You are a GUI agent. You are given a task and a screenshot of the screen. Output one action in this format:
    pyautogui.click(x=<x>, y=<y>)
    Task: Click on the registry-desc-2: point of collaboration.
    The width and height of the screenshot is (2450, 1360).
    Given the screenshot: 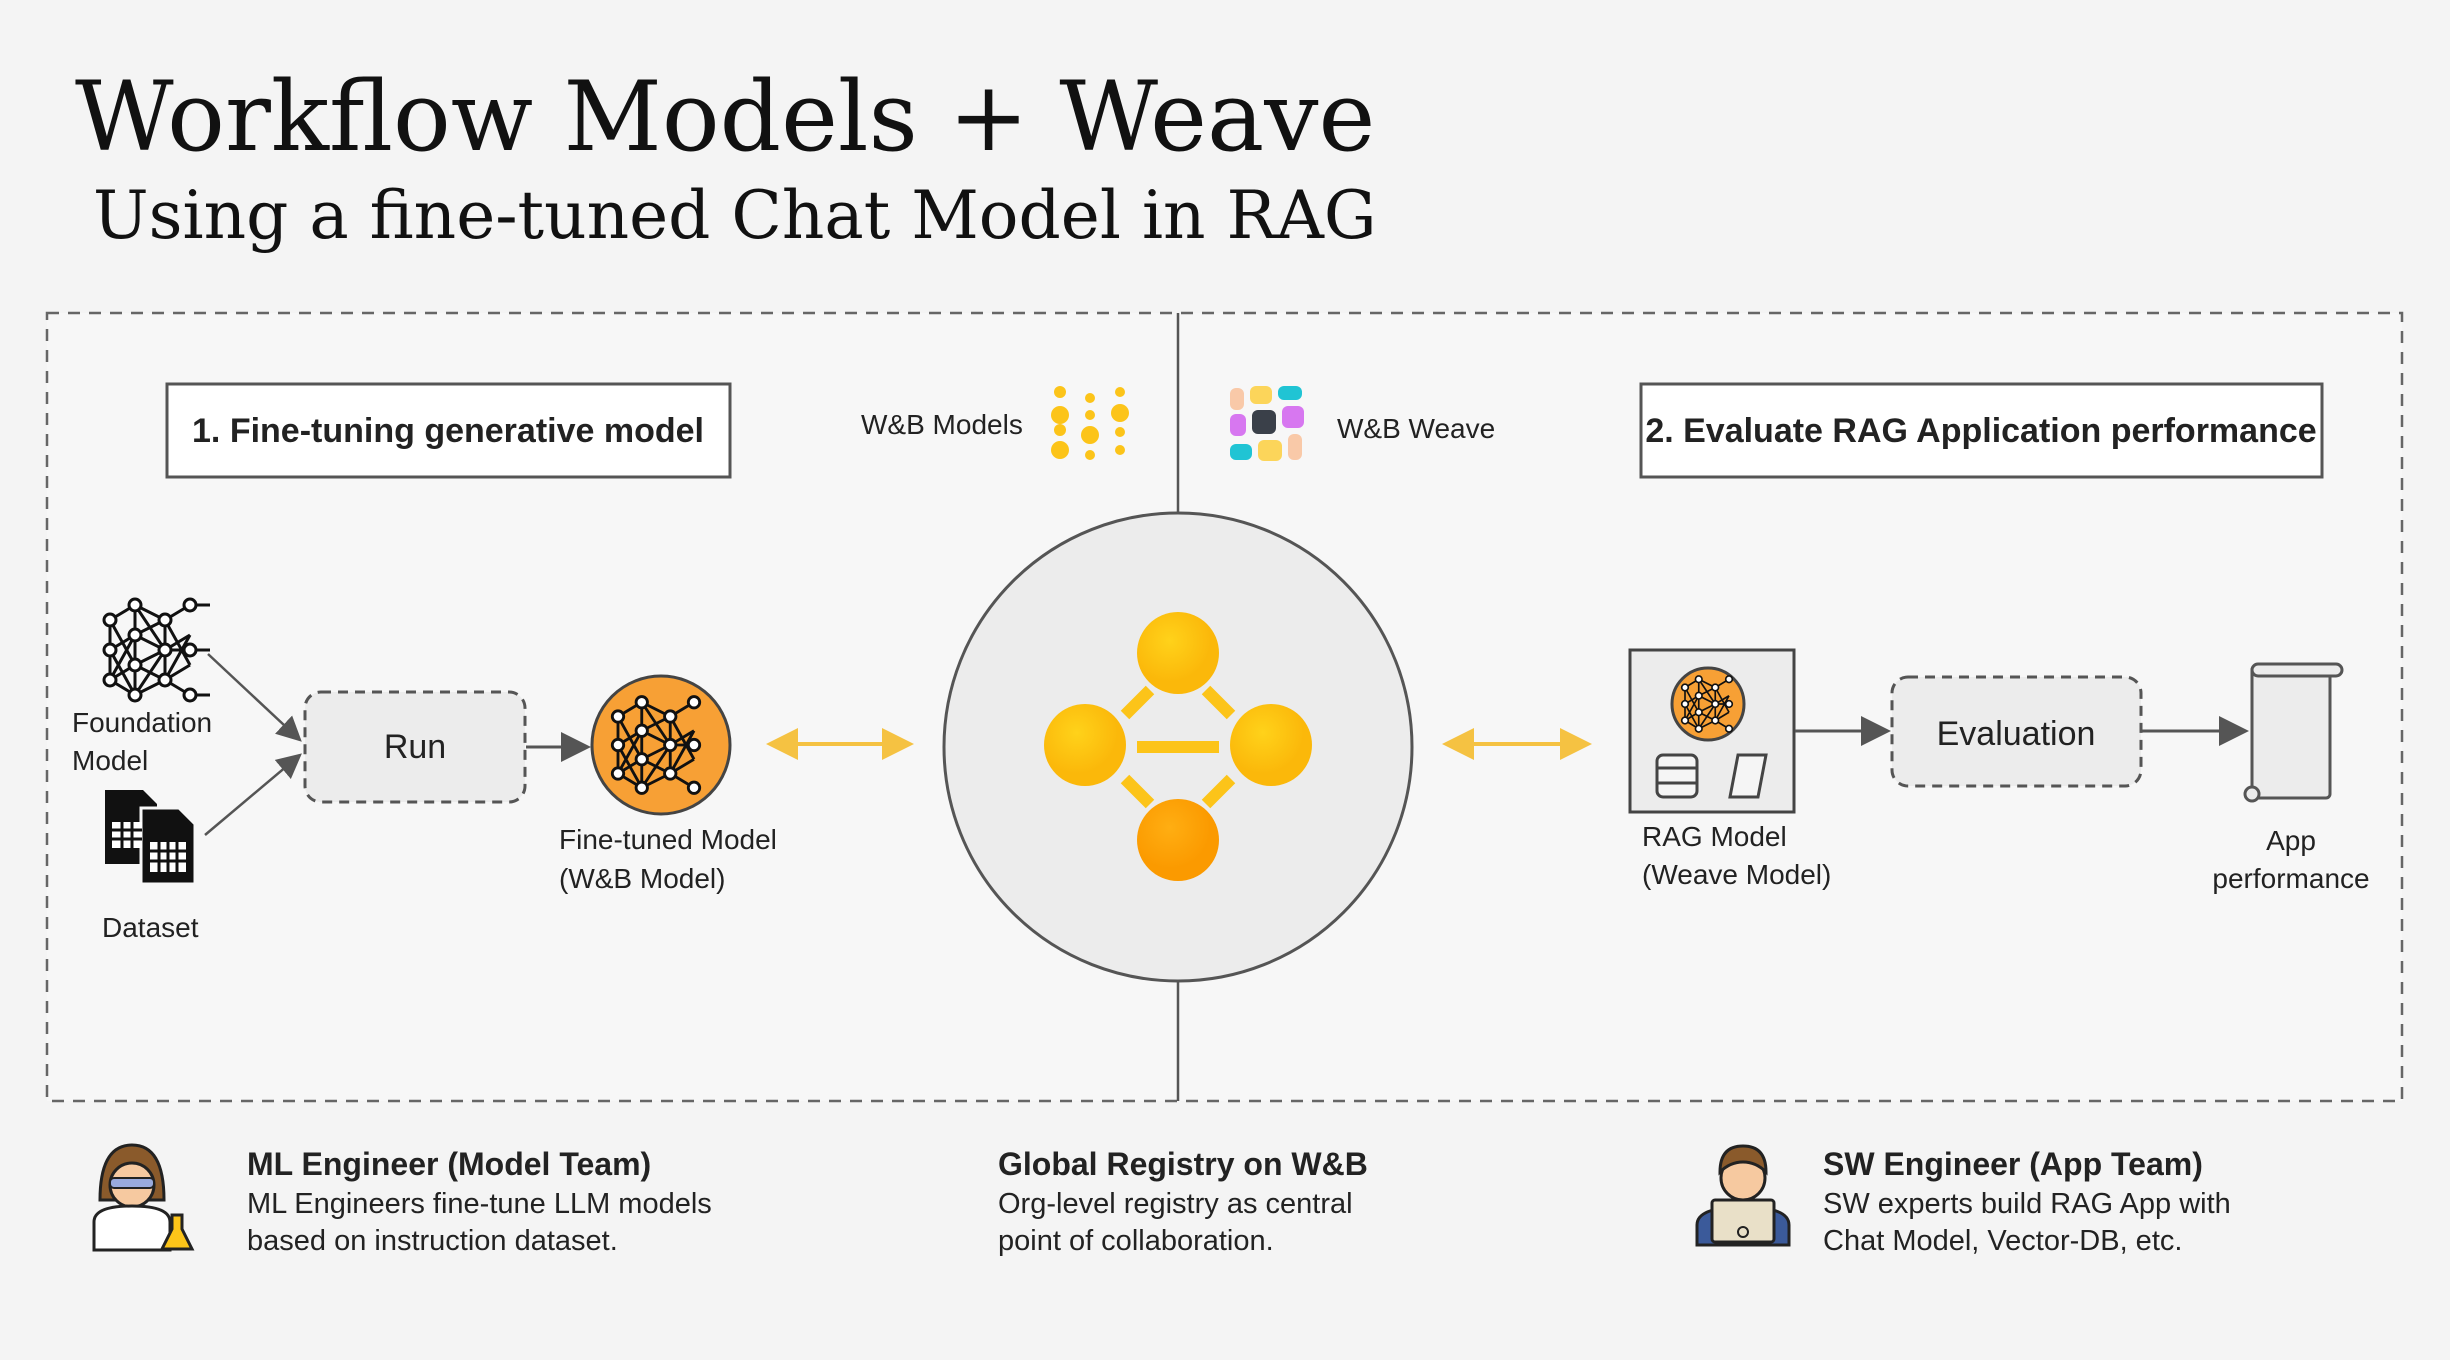 What is the action you would take?
    pyautogui.click(x=1136, y=1241)
    